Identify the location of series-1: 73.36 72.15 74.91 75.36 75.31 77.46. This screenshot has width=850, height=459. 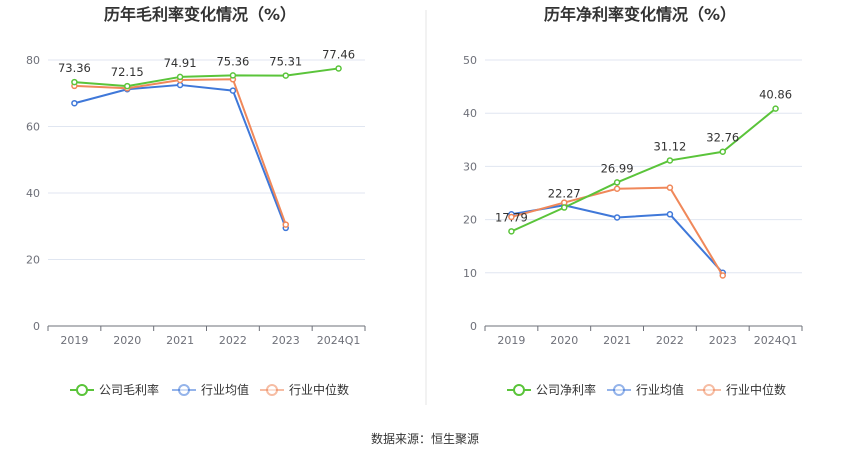
(206, 68).